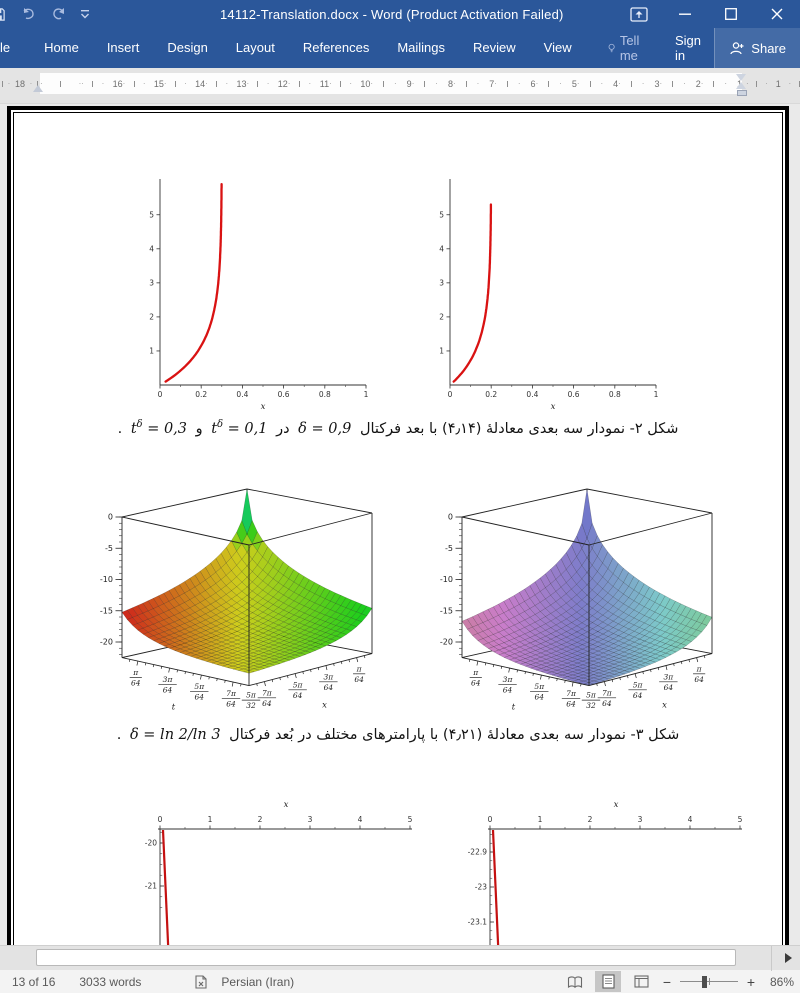 This screenshot has height=993, width=800. I want to click on svg-text: 0.4, so click(242, 394).